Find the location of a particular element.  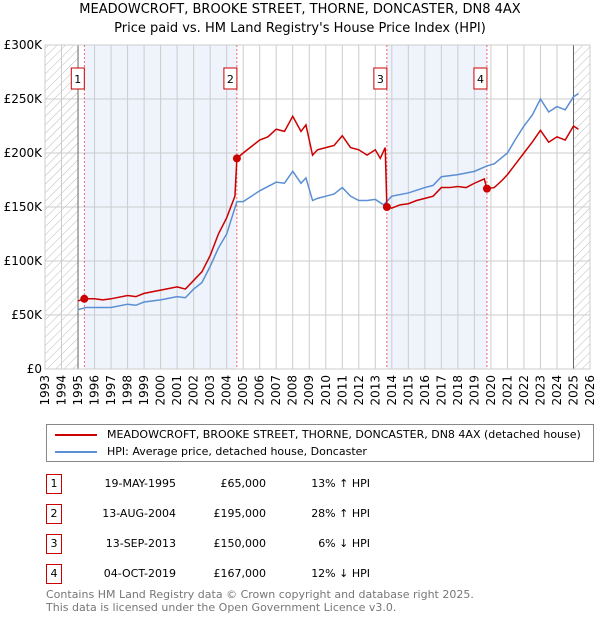

x-tick-label: 2007 is located at coordinates (276, 390).